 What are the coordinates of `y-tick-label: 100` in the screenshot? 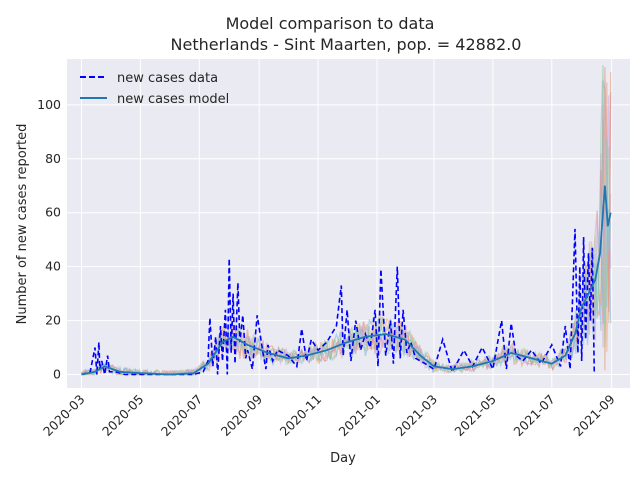 It's located at (49, 104).